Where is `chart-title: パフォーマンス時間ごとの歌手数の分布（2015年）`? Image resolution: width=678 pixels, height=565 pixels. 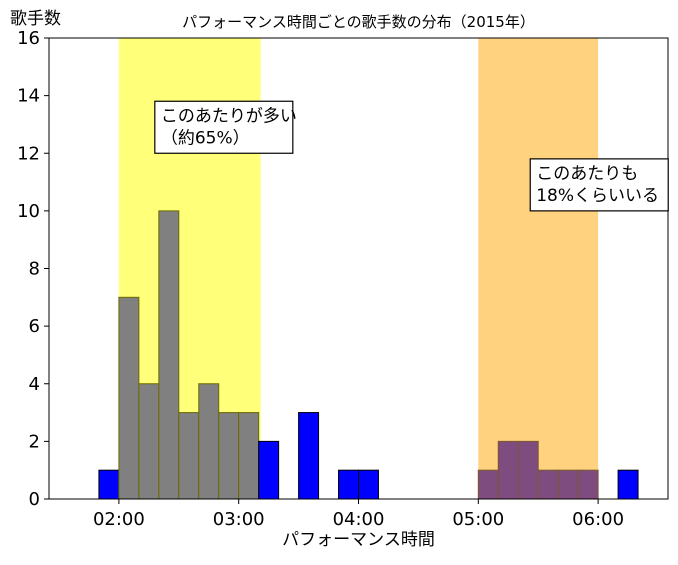
chart-title: パフォーマンス時間ごとの歌手数の分布（2015年） is located at coordinates (358, 22).